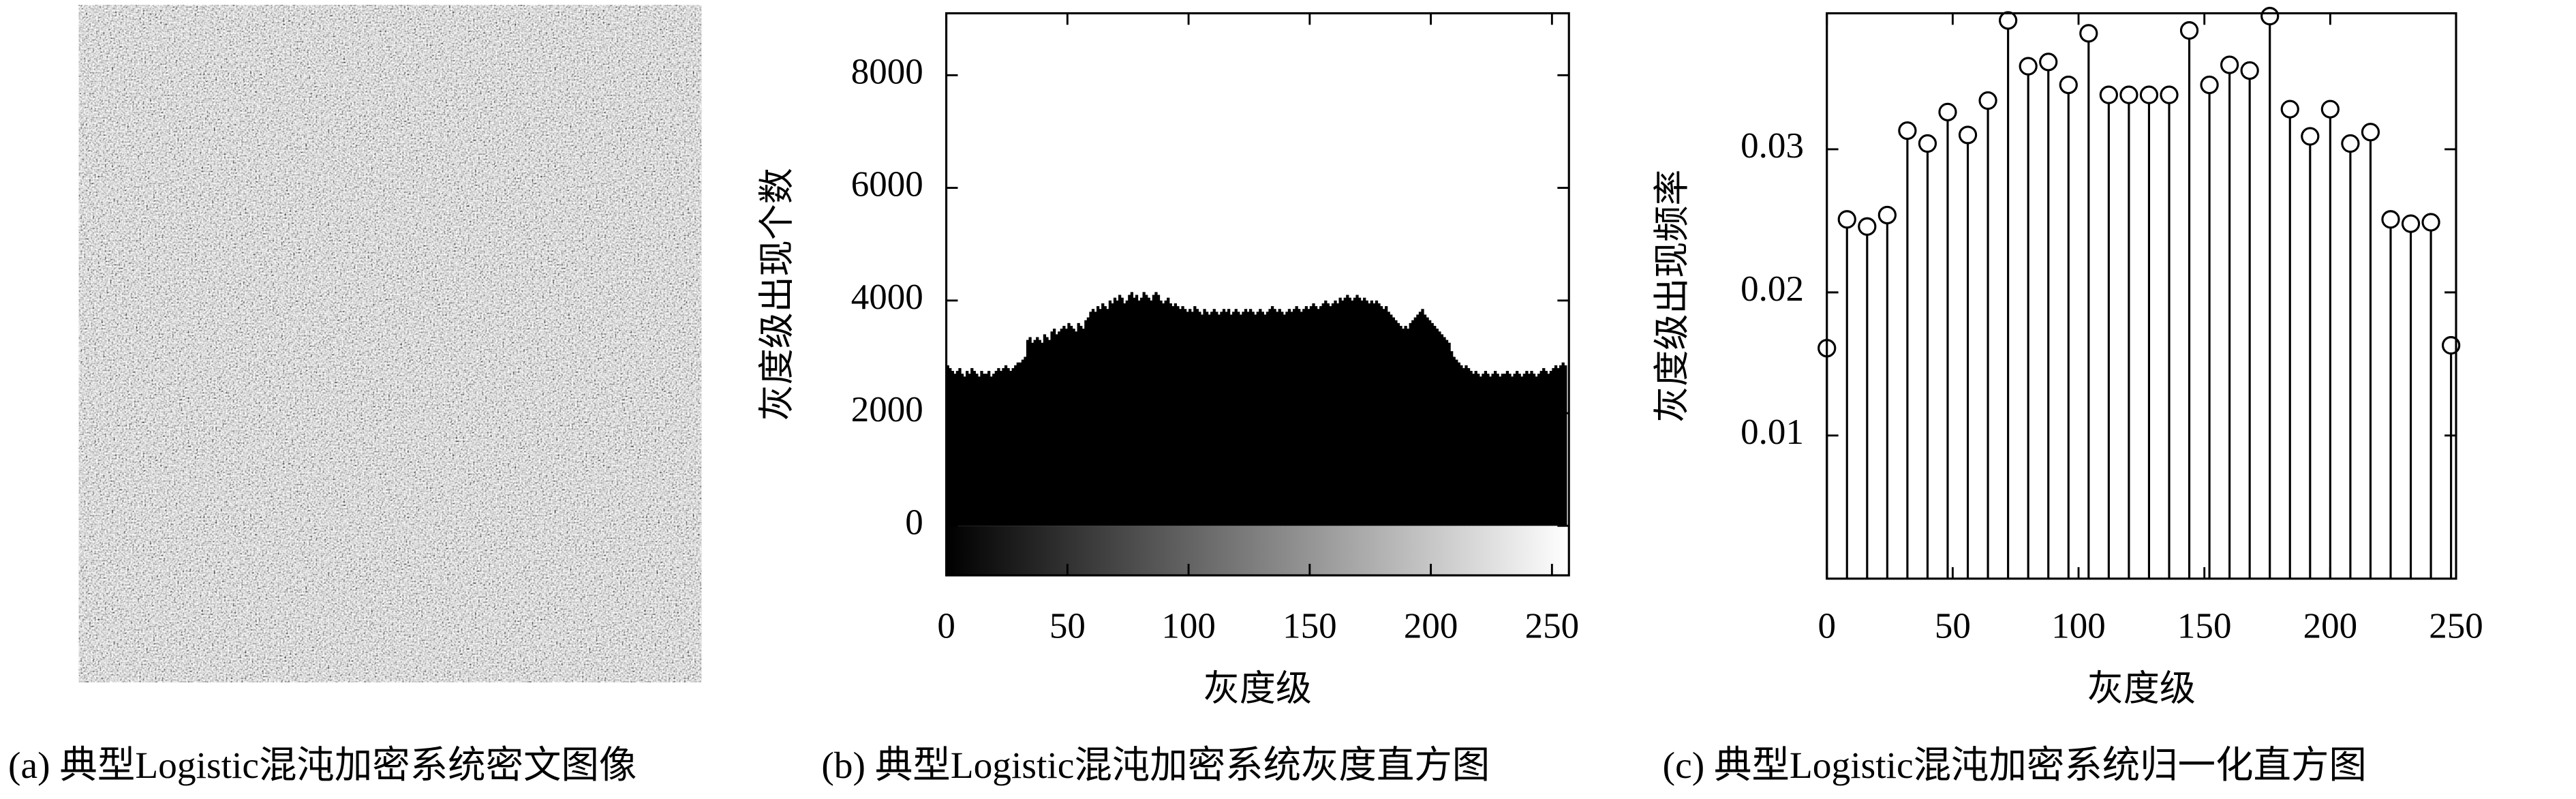 The width and height of the screenshot is (2576, 799). What do you see at coordinates (777, 294) in the screenshot?
I see `y-axis-label: 灰度级出现个数` at bounding box center [777, 294].